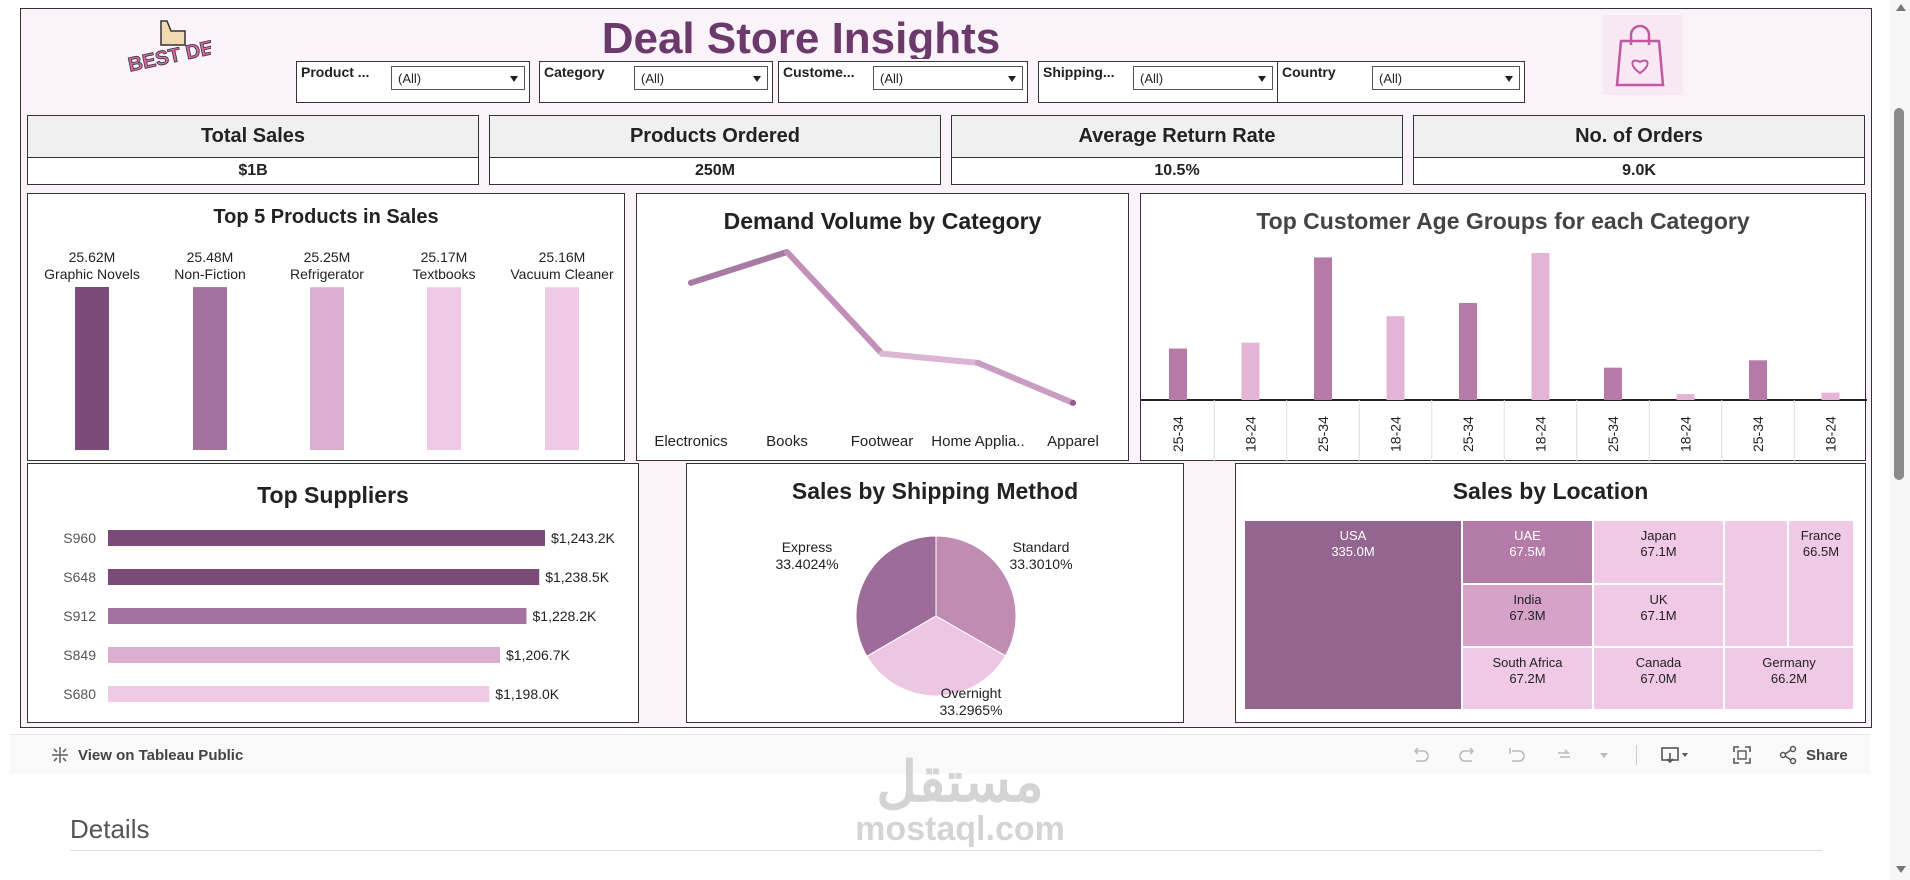  What do you see at coordinates (577, 577) in the screenshot?
I see `supplier-value-label: $1,238.5K` at bounding box center [577, 577].